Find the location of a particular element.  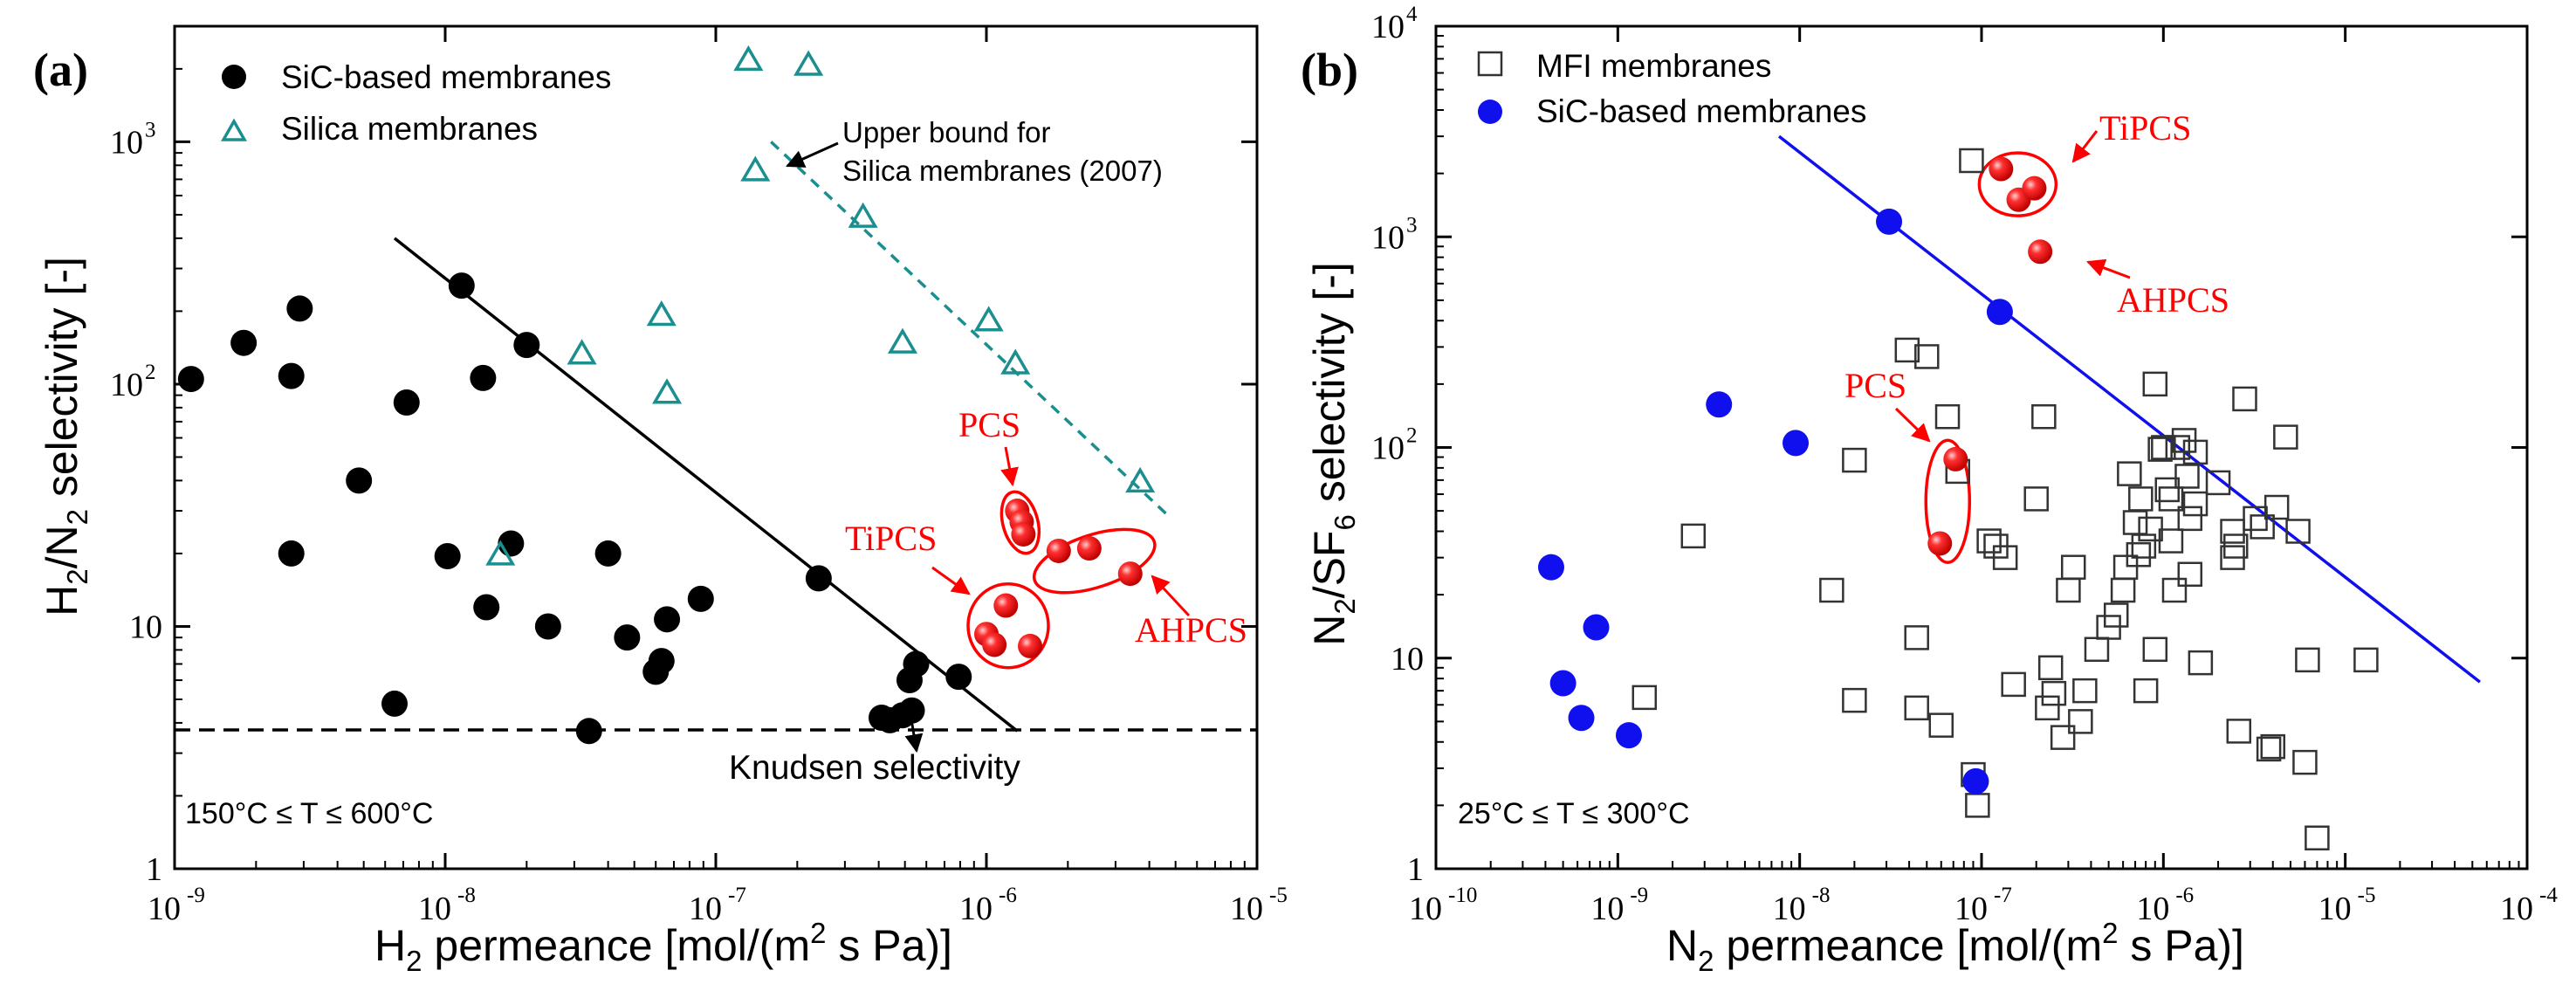

ahpcs-label-a: AHPCS is located at coordinates (1191, 630).